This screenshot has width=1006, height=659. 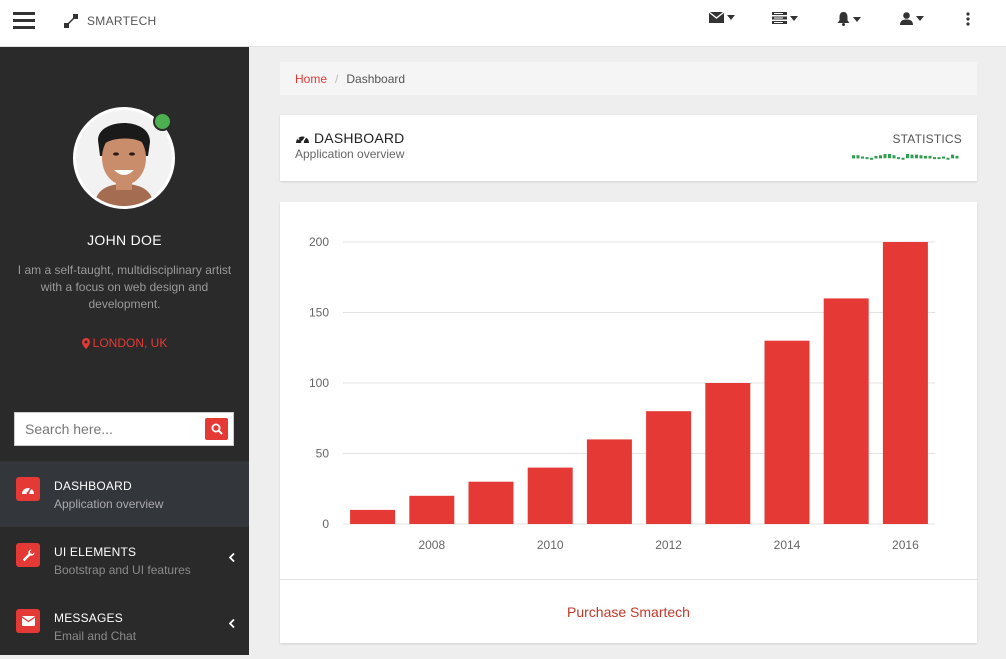 I want to click on sidebar-item-messages: MESSAGES Email and Chat, so click(x=124, y=626).